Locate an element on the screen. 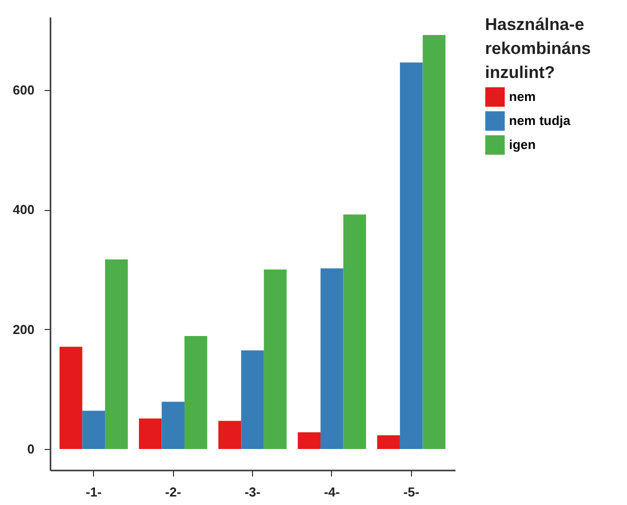  x-tick-label: -5- is located at coordinates (411, 492).